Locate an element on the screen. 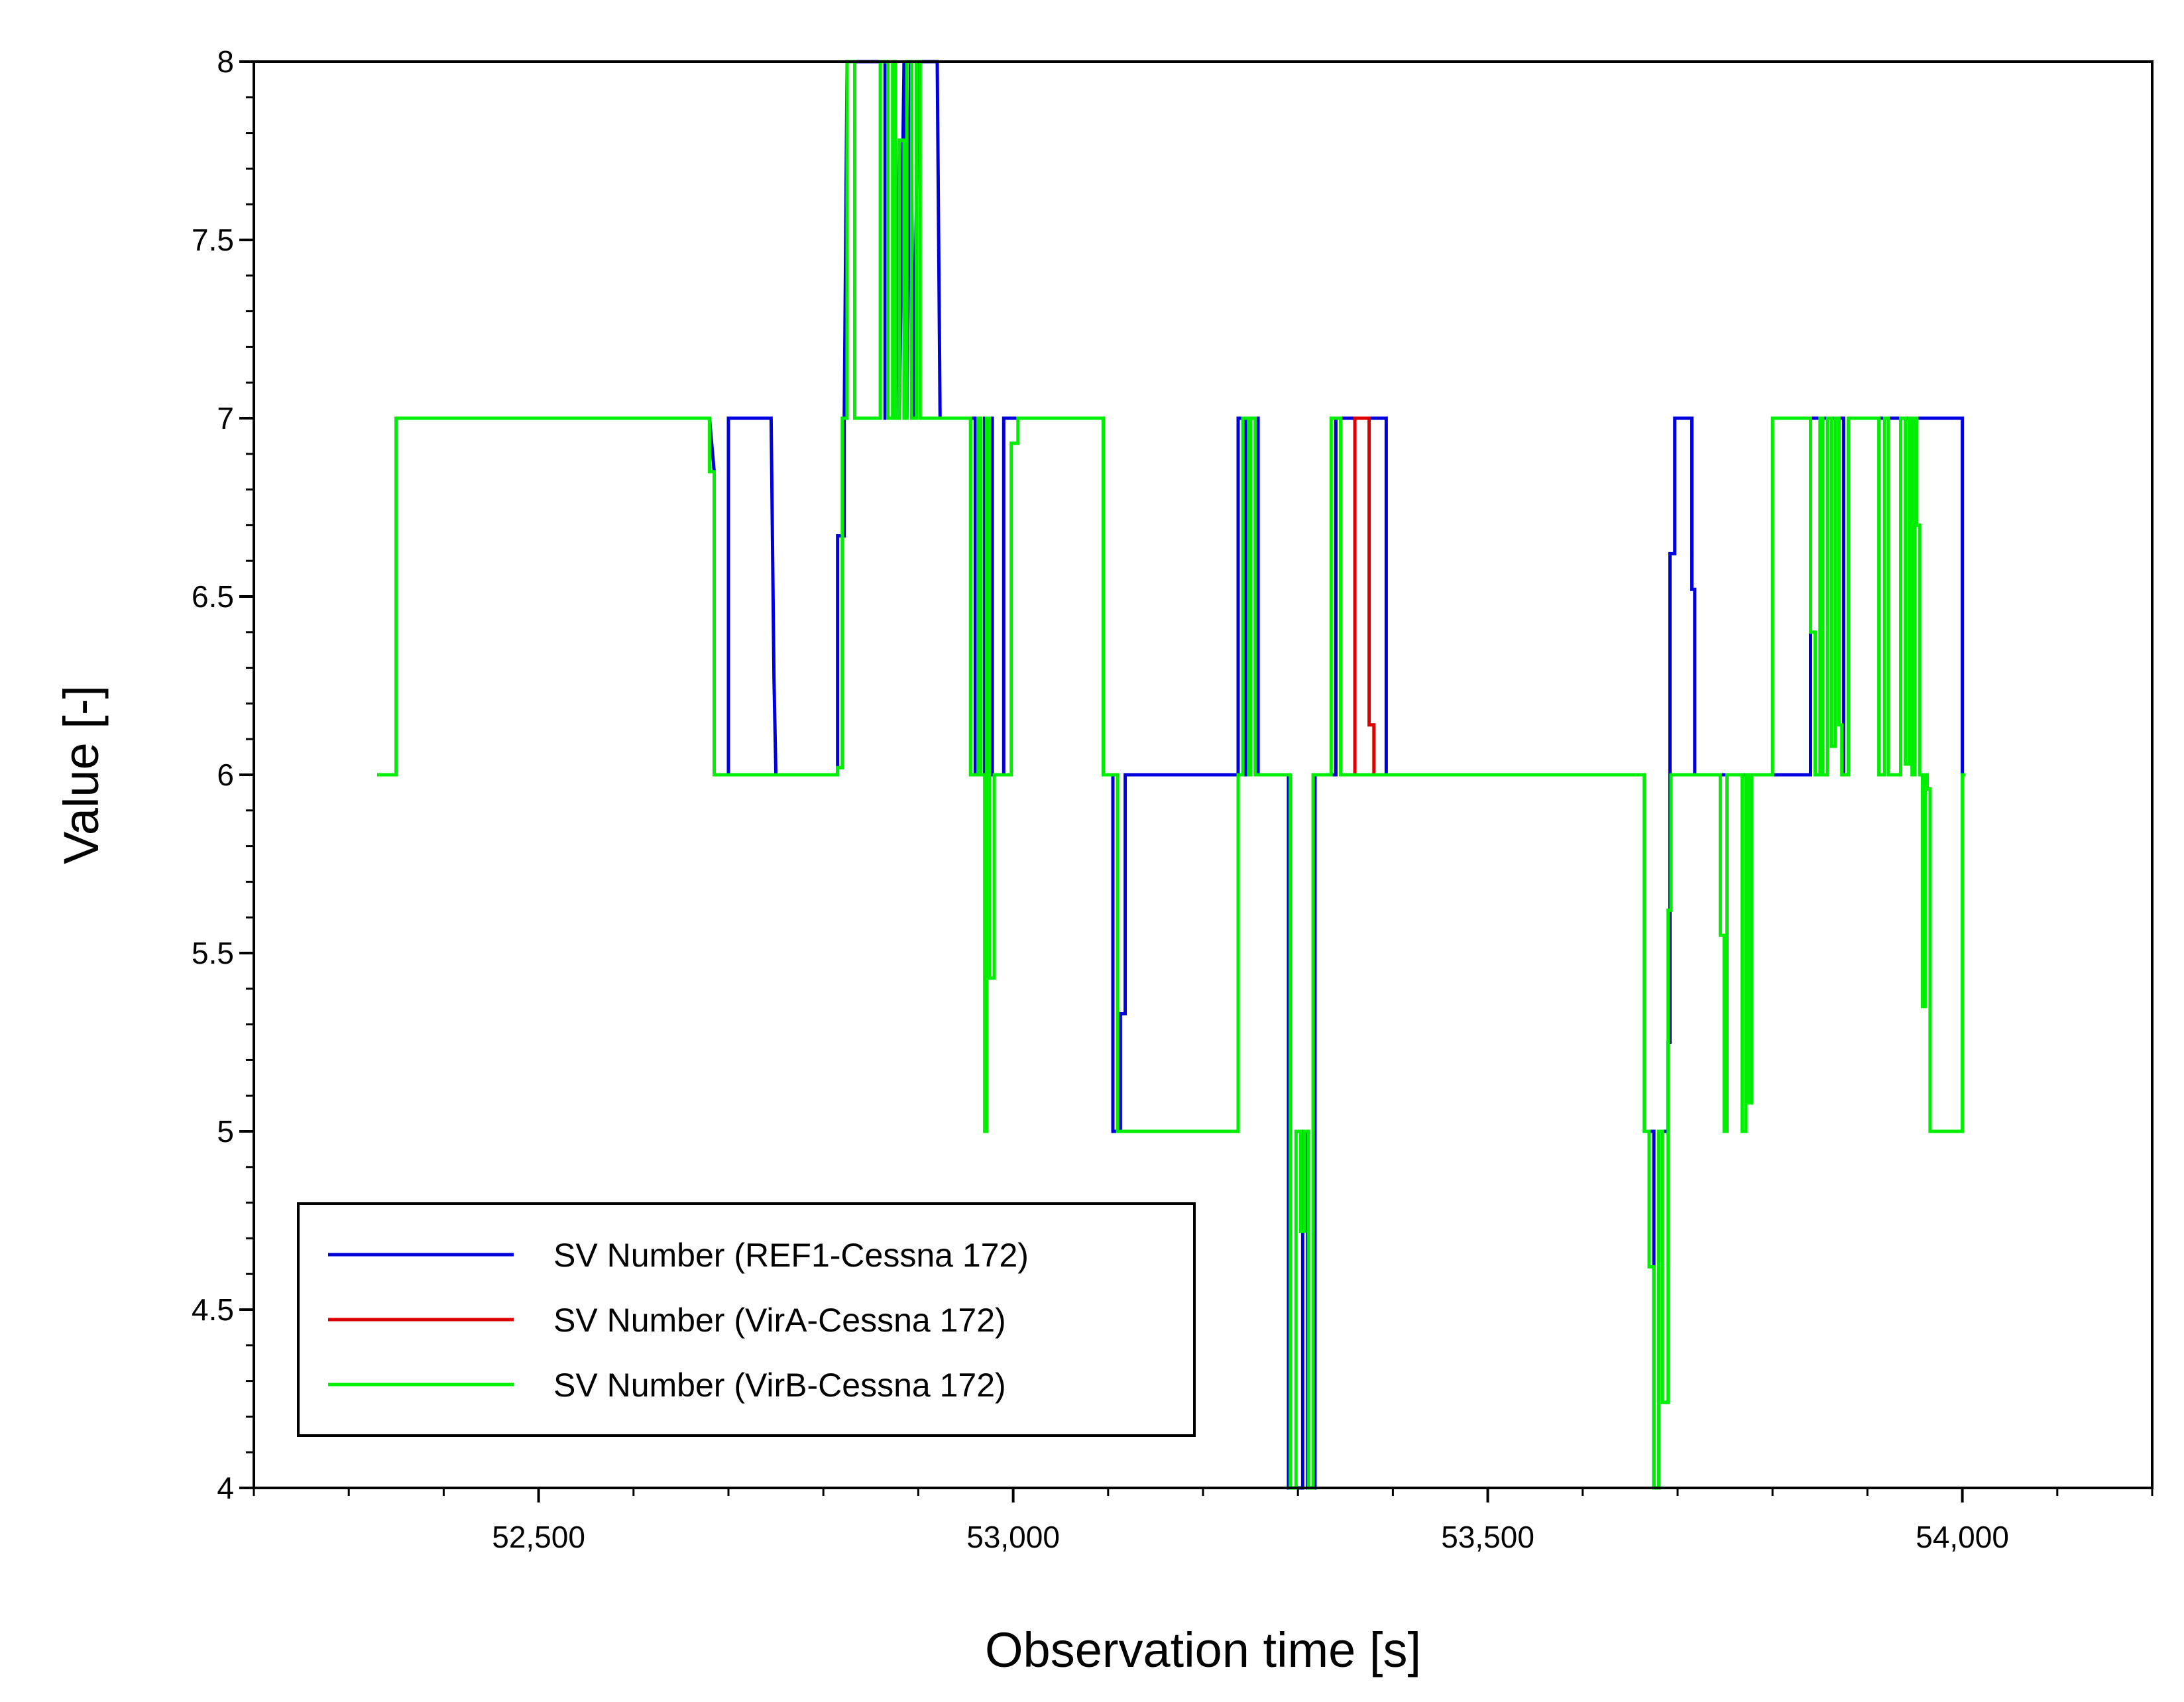 This screenshot has height=1702, width=2184. legend-label-1: SV Number (REF1-Cessna 172) is located at coordinates (791, 1255).